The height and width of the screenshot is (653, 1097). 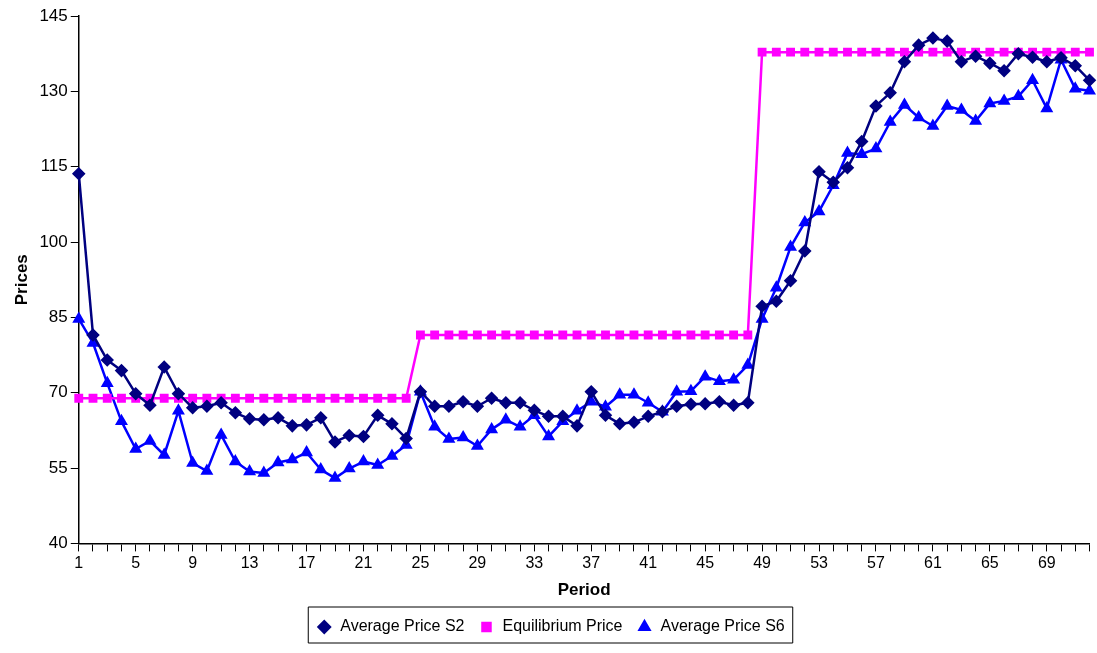 What do you see at coordinates (193, 563) in the screenshot?
I see `x-tick-label: 9` at bounding box center [193, 563].